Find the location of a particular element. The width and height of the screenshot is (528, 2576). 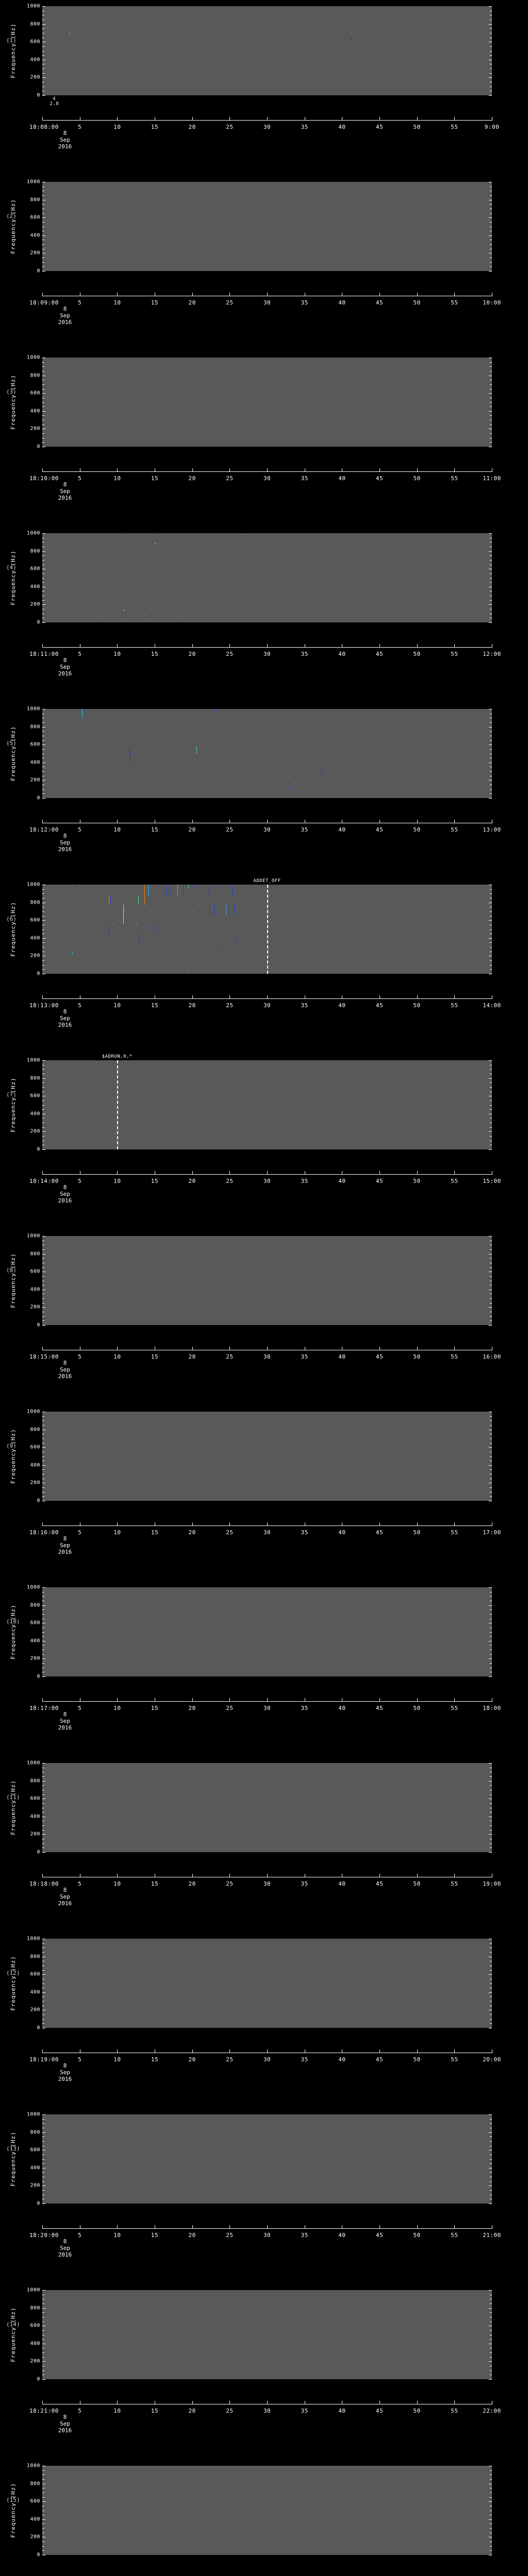

x-tick-label: 15 is located at coordinates (155, 2059).